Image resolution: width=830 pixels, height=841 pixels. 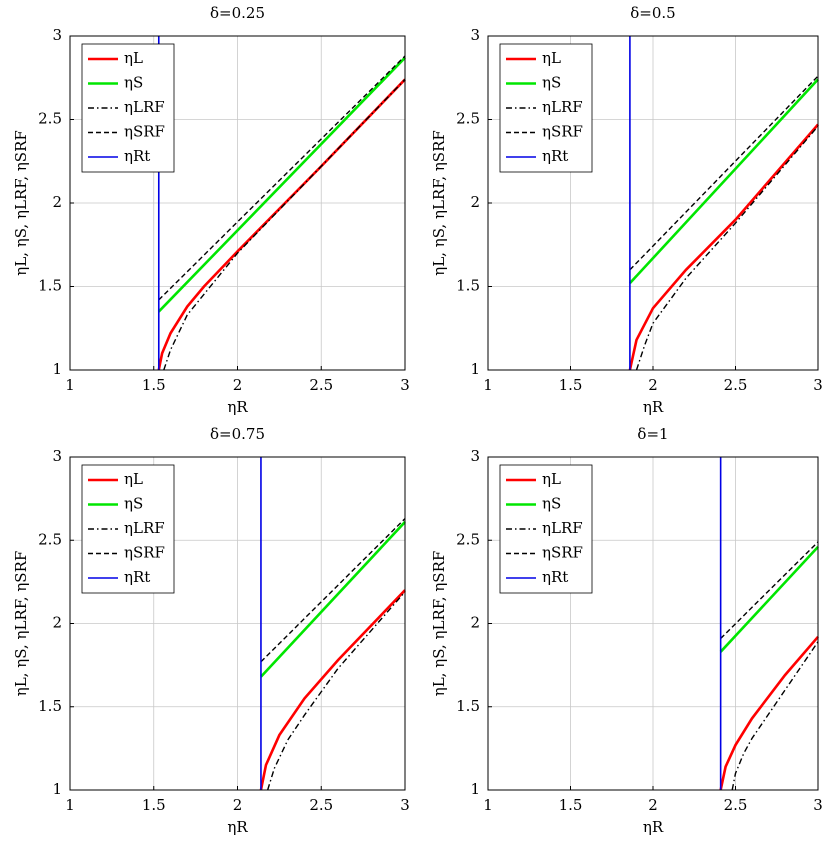 What do you see at coordinates (237, 434) in the screenshot?
I see `subplot-title: δ=0.75` at bounding box center [237, 434].